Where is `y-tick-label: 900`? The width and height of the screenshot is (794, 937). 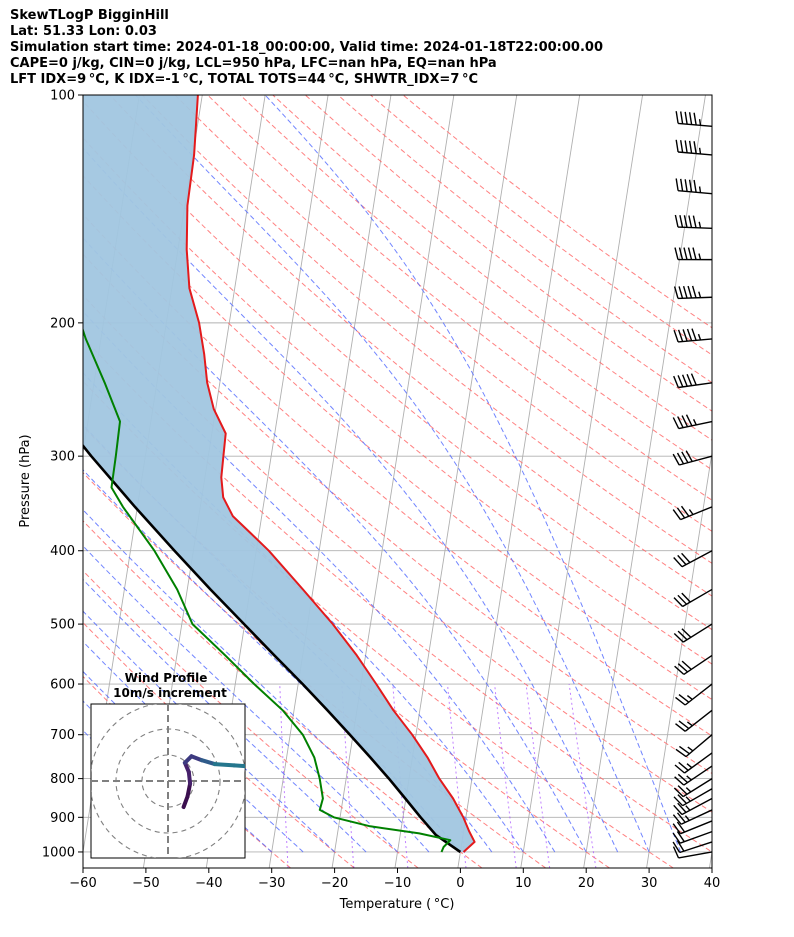
y-tick-label: 900 is located at coordinates (62, 818).